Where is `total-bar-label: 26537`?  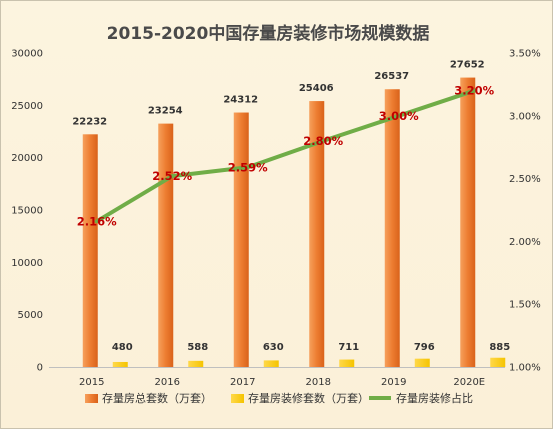 total-bar-label: 26537 is located at coordinates (391, 76).